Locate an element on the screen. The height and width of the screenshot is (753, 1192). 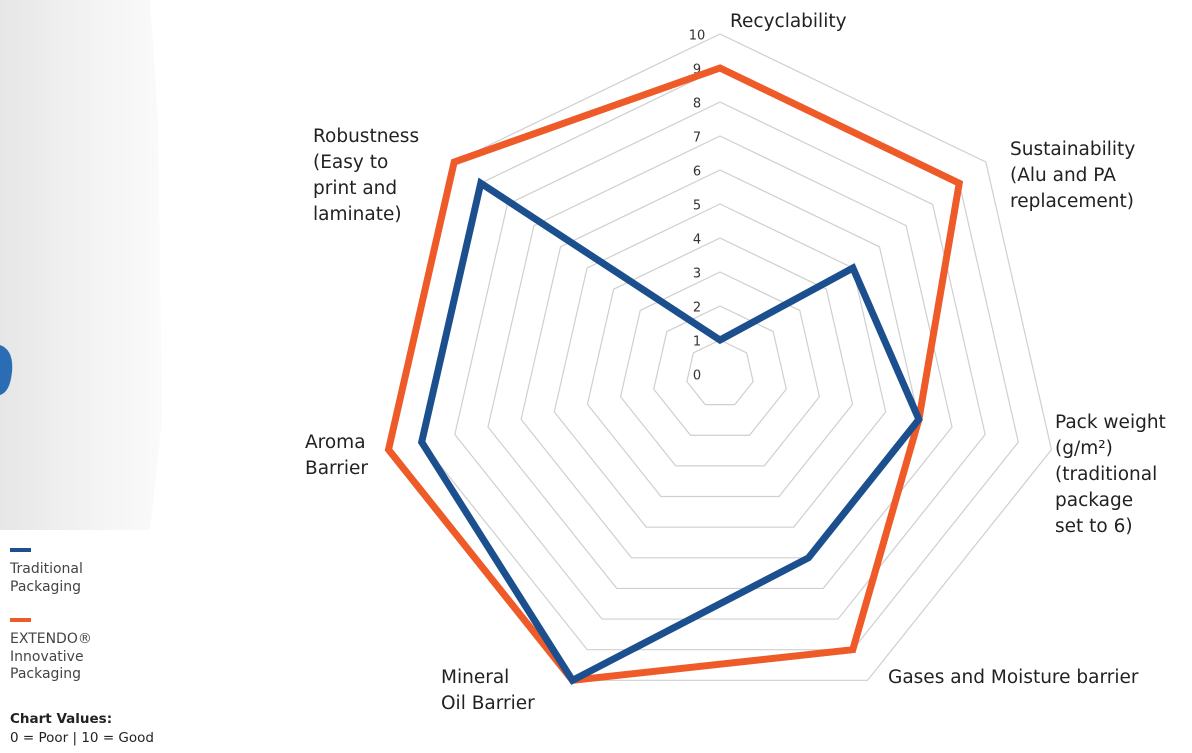
note-text: 0 = Poor | 10 = Good is located at coordinates (82, 738).